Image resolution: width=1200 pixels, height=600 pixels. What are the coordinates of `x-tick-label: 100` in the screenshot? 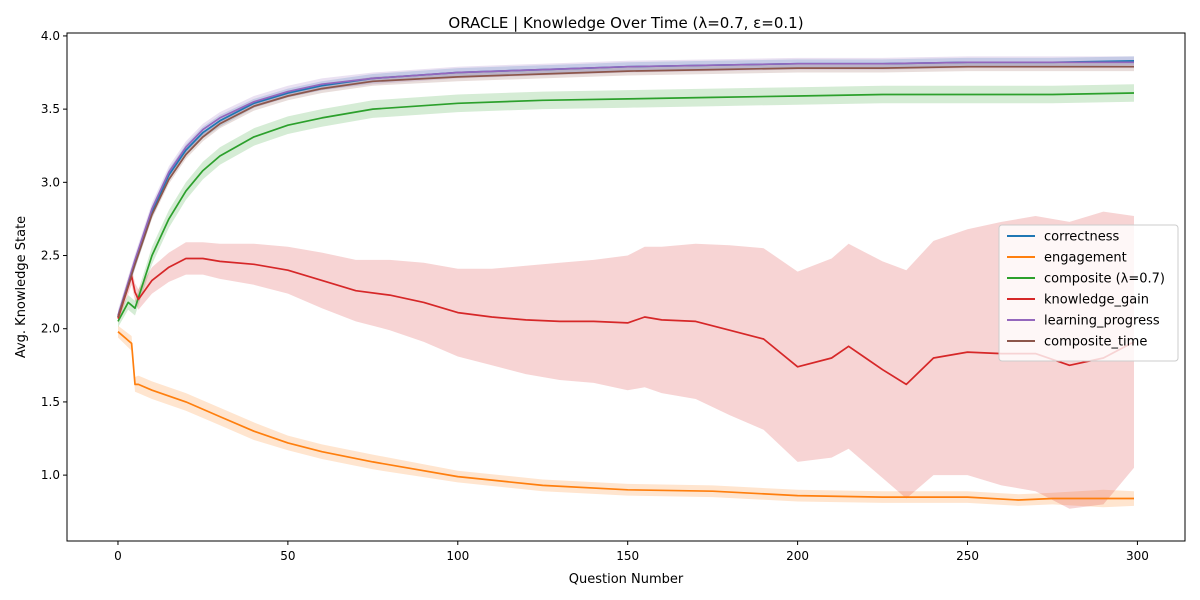 It's located at (457, 556).